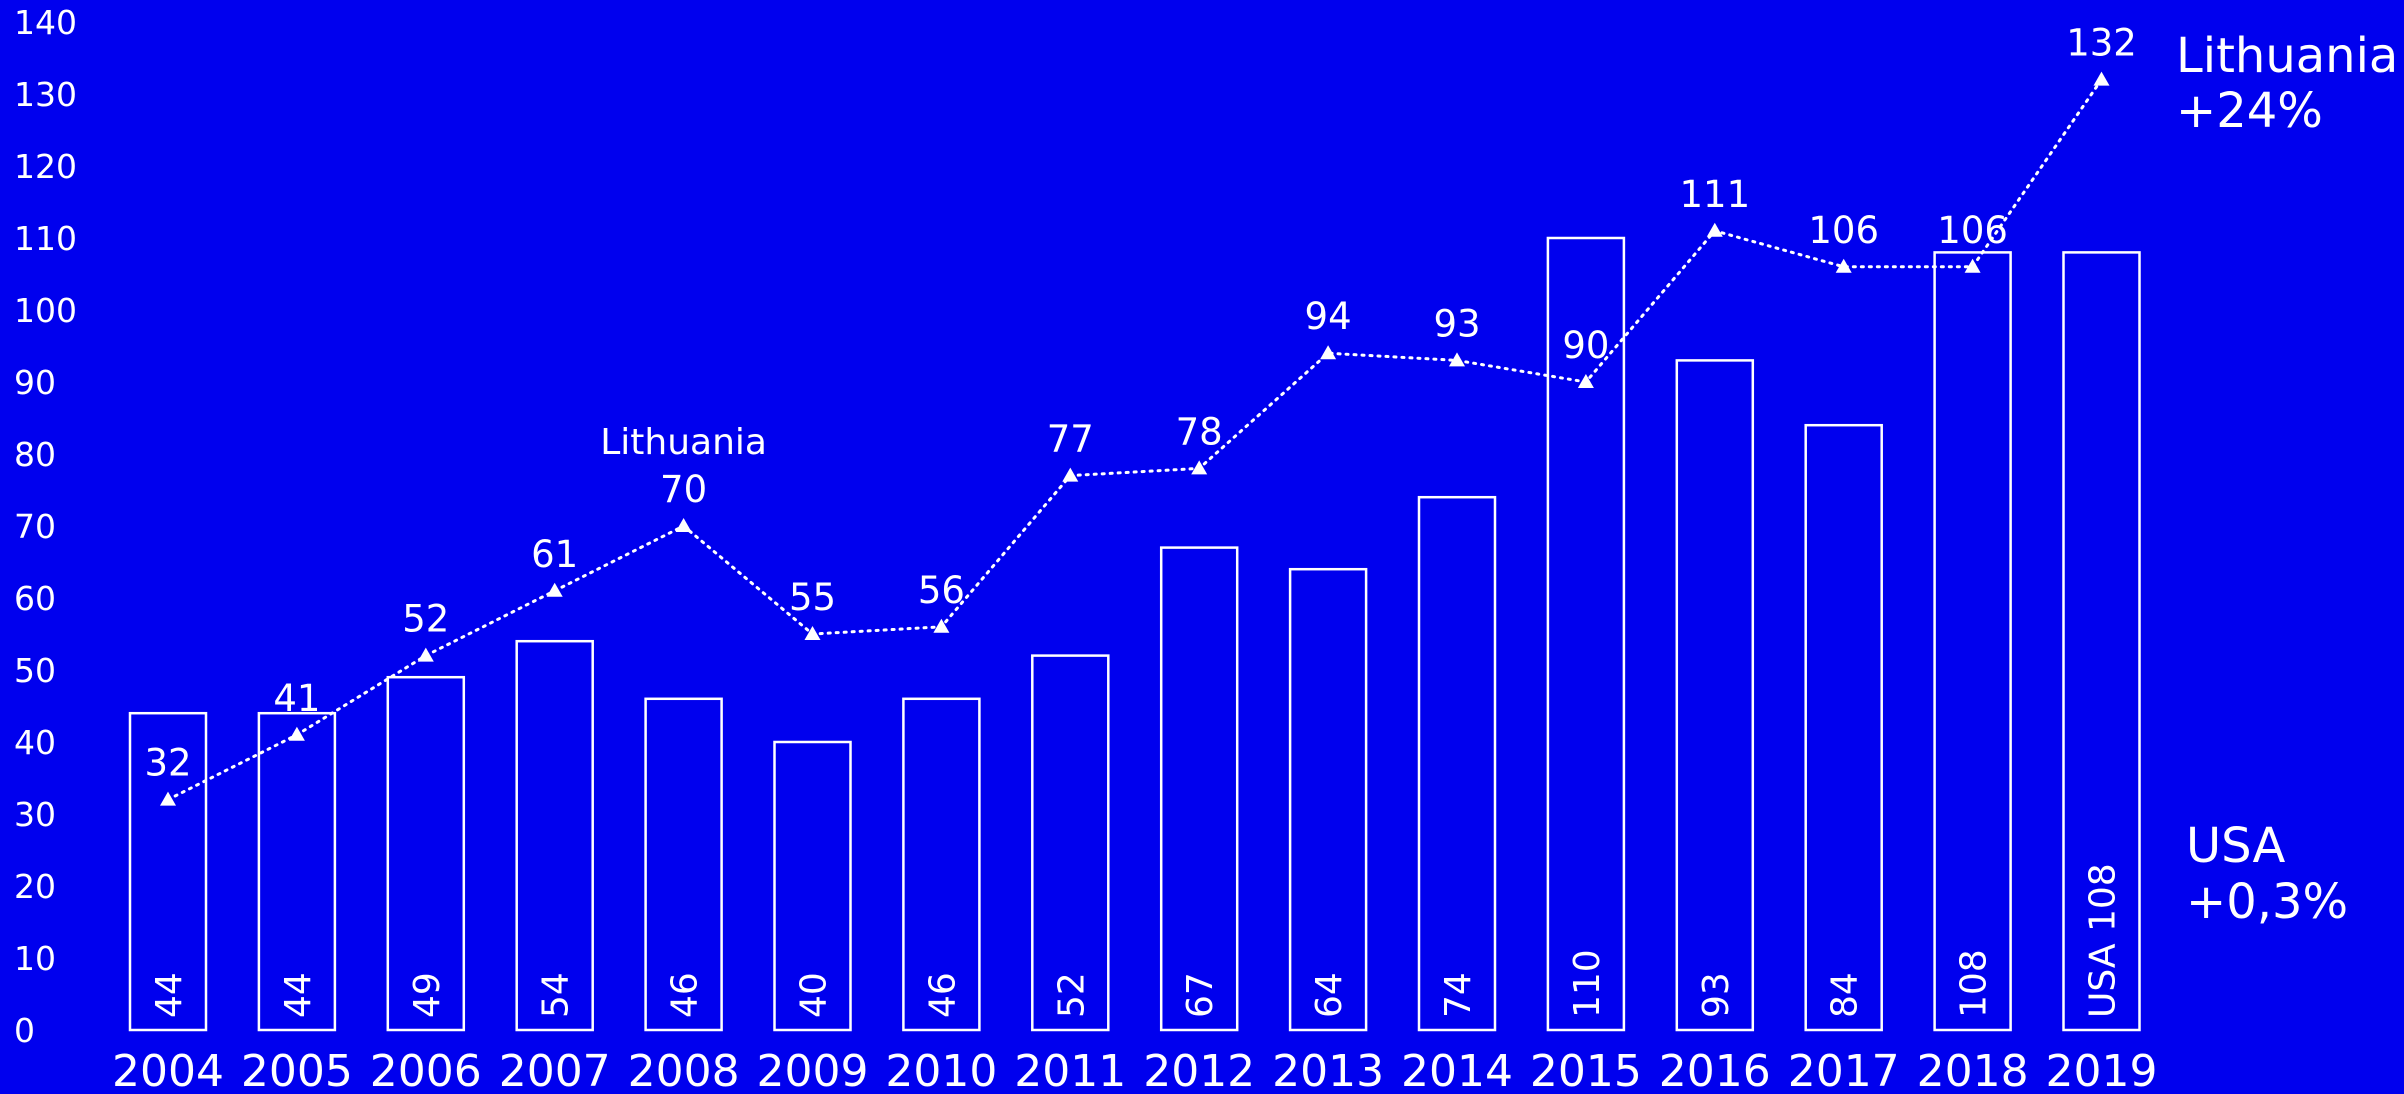 This screenshot has height=1094, width=2404. Describe the element at coordinates (35, 742) in the screenshot. I see `y-tick-label: 40` at that location.